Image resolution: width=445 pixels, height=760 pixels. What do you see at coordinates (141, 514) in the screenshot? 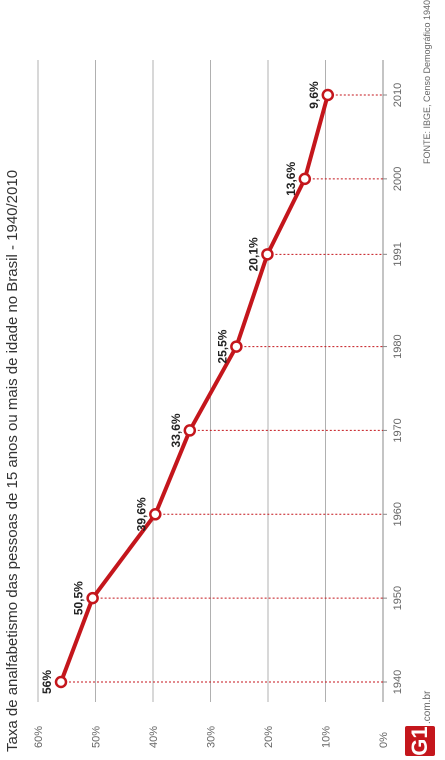
I see `data-label: 39,6%` at bounding box center [141, 514].